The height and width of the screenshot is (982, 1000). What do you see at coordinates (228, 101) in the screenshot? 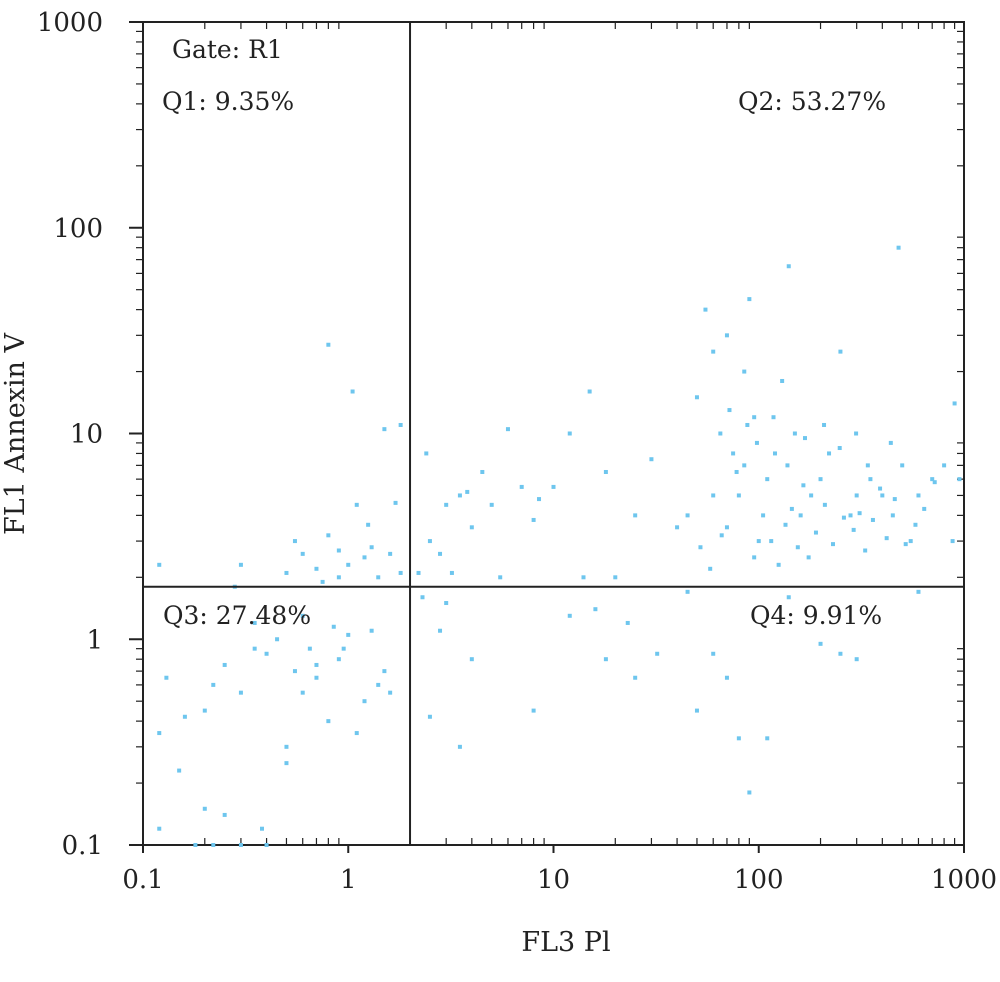
I see `quadrant-q1-label: Q1: 9.35%` at bounding box center [228, 101].